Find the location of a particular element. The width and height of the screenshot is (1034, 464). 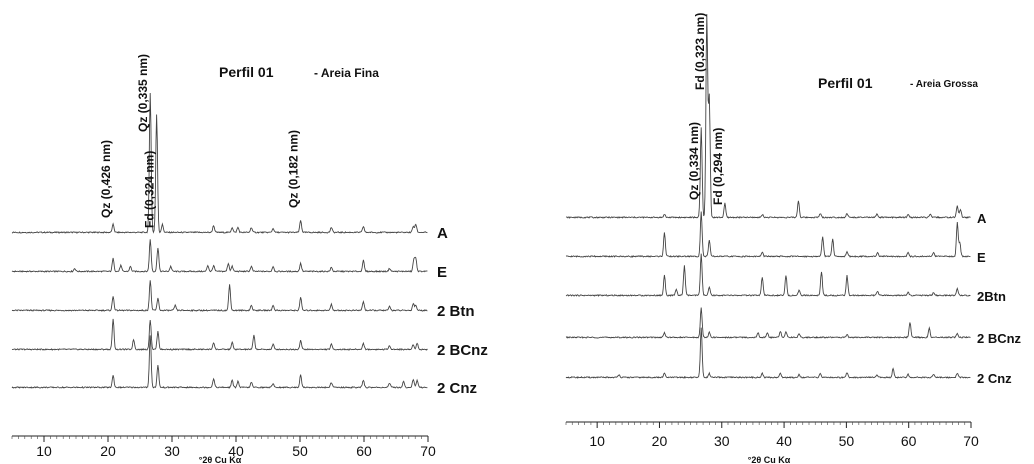

chart-right-series-labels: A E 2Btn 2 BCnz 2 Cnz is located at coordinates (999, 298).